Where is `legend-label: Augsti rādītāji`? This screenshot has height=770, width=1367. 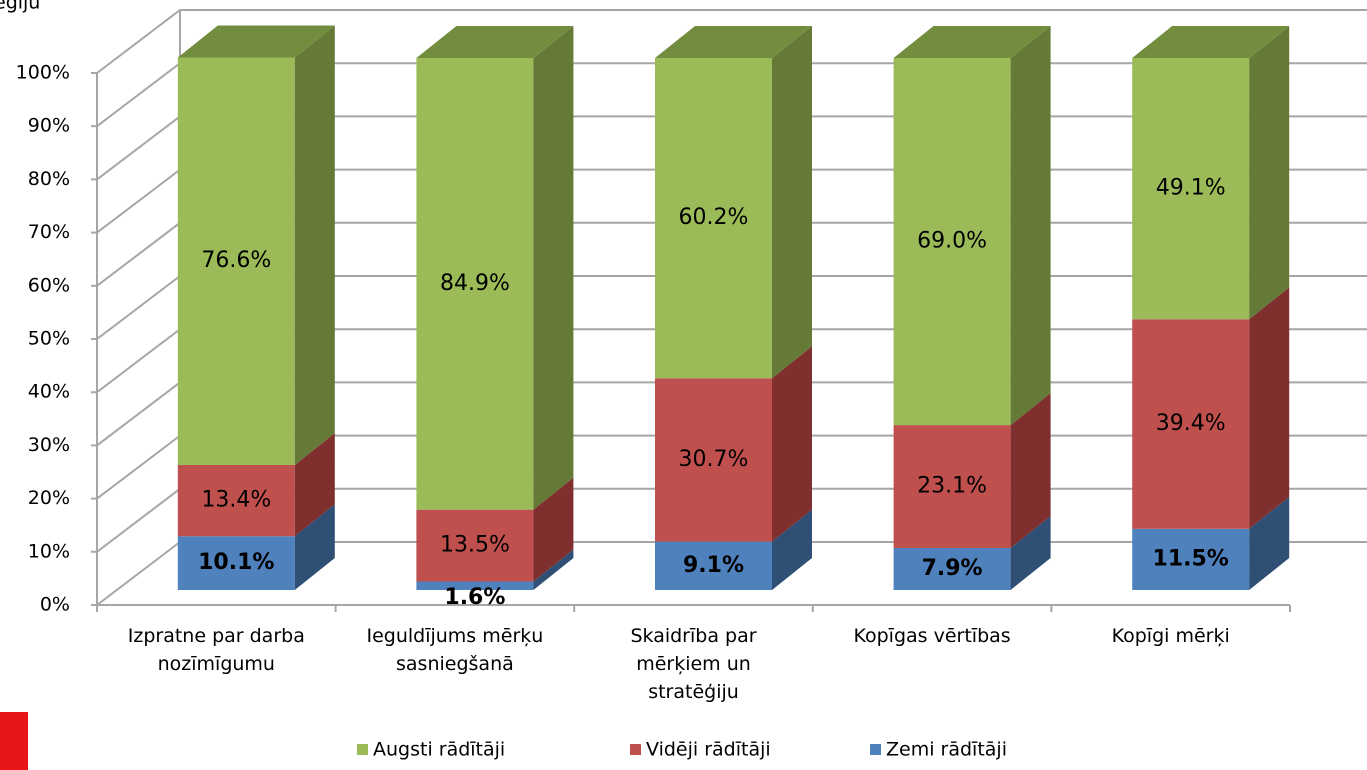
legend-label: Augsti rādītāji is located at coordinates (439, 750).